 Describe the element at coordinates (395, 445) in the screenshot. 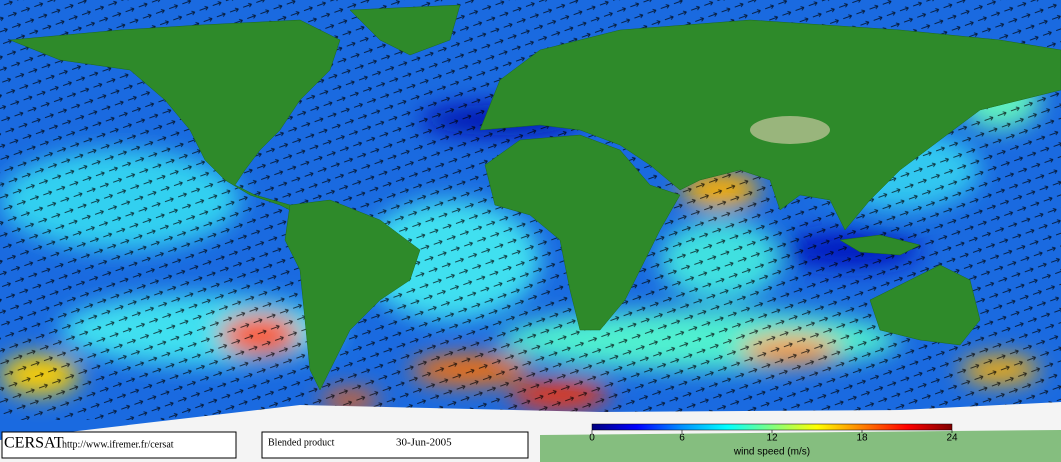

I see `product-box` at that location.